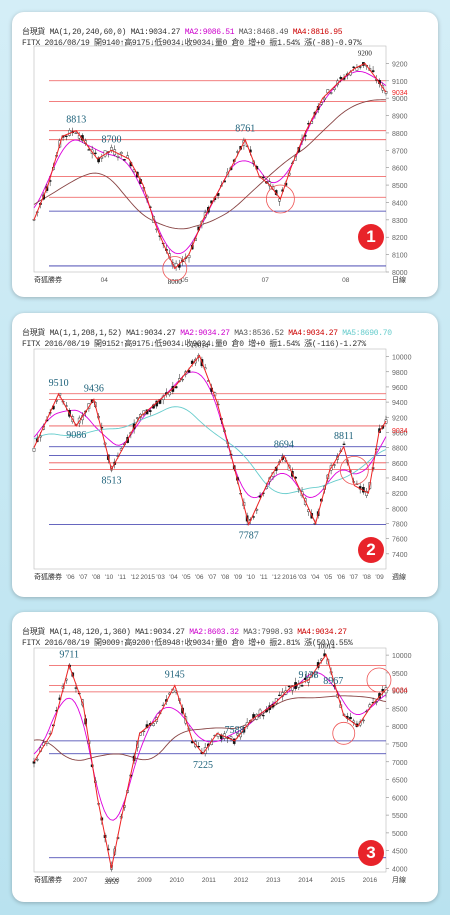  I want to click on y-tick-label: 6500, so click(400, 781).